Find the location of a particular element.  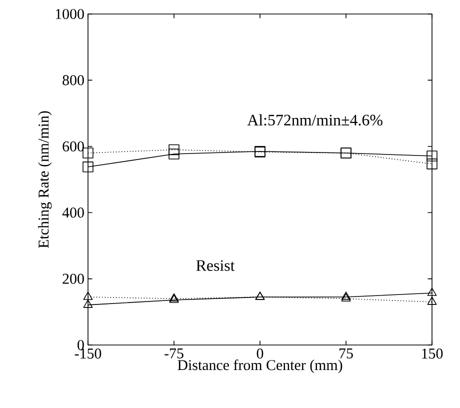

y-tick-label: 400 is located at coordinates (73, 213).